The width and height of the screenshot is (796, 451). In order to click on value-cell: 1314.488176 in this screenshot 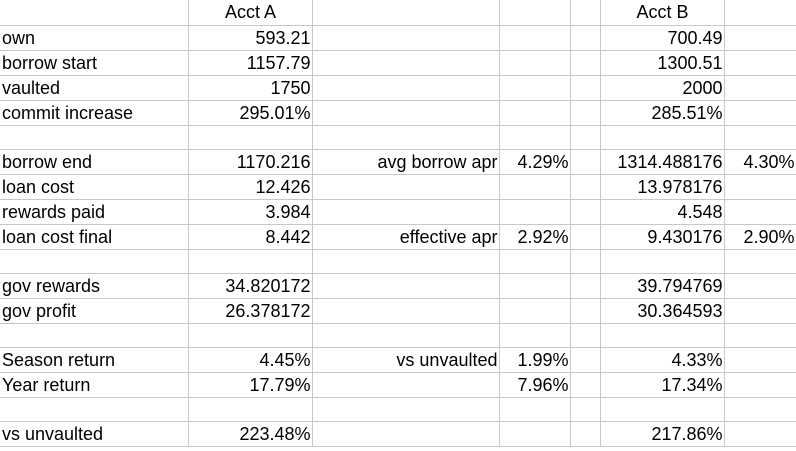, I will do `click(662, 162)`.